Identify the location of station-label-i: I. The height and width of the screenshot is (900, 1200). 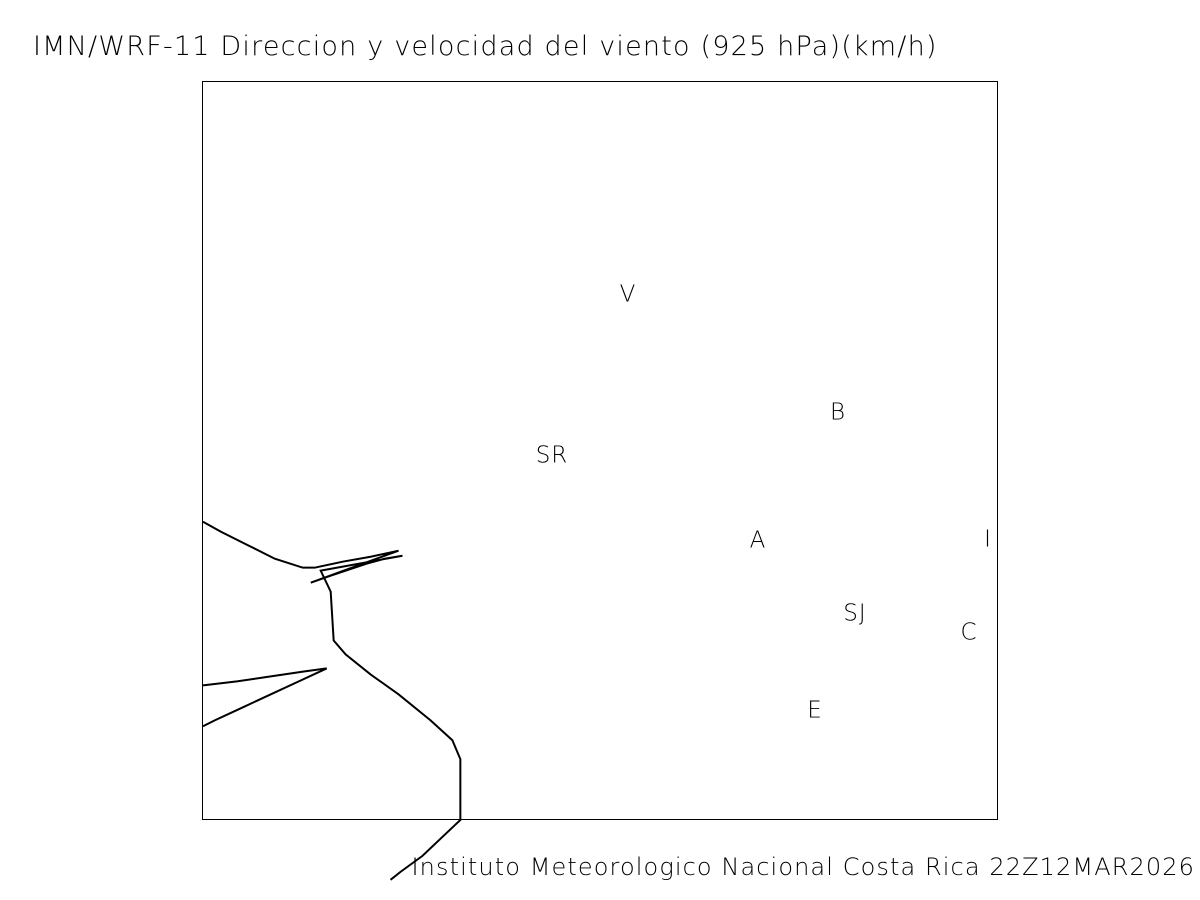
(988, 539).